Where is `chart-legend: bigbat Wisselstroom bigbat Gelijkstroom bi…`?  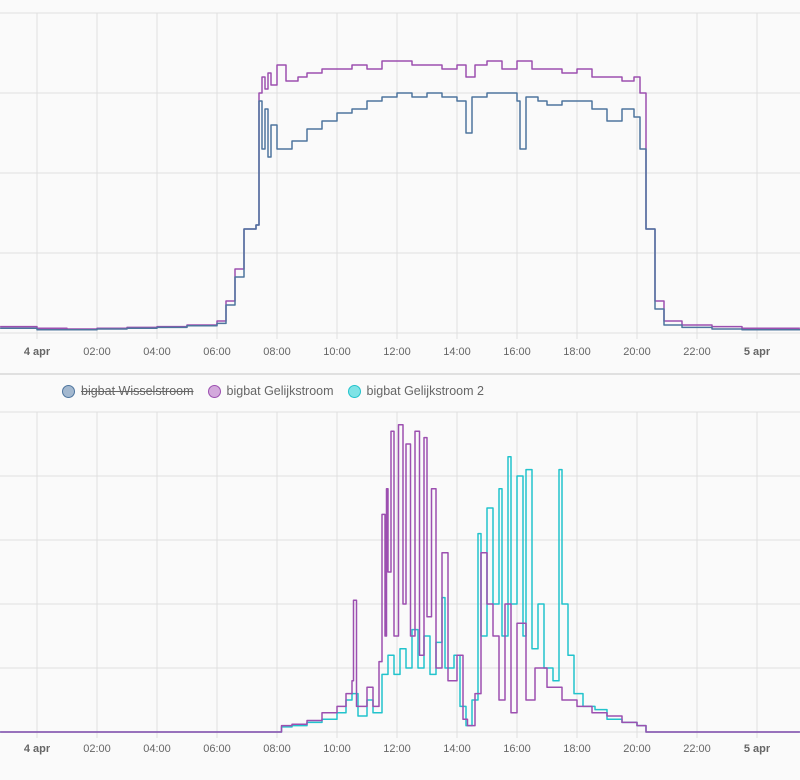
chart-legend: bigbat Wisselstroom bigbat Gelijkstroom bi… is located at coordinates (400, 391).